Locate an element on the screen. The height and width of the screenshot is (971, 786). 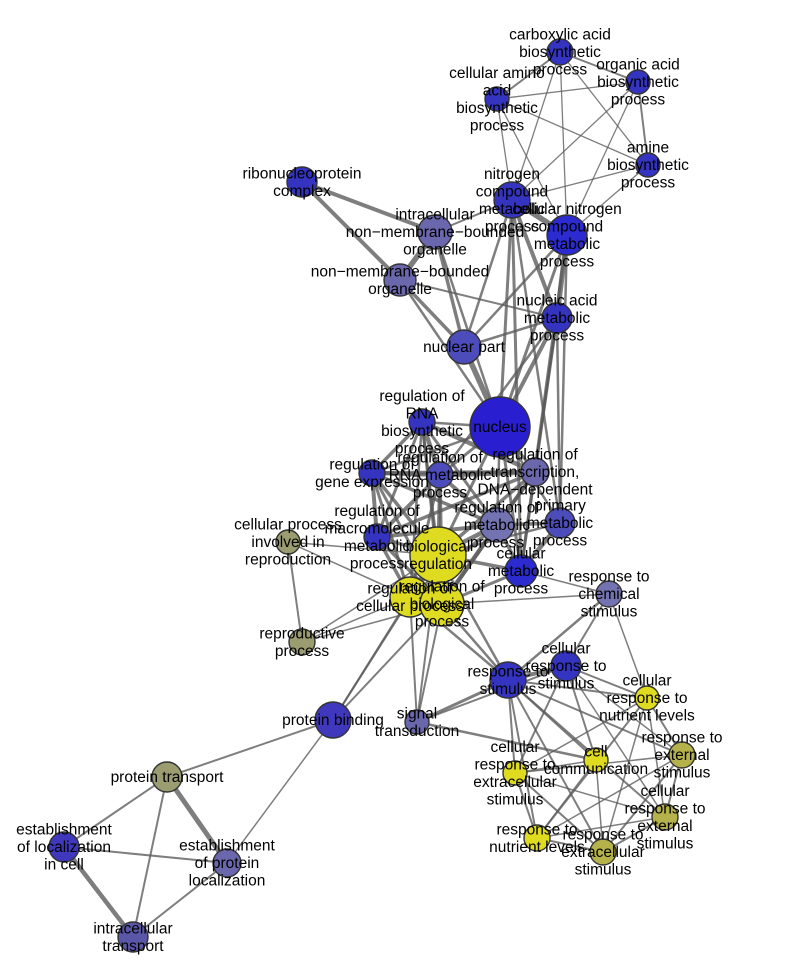
edge-respnut-cellrespext is located at coordinates (601, 827).